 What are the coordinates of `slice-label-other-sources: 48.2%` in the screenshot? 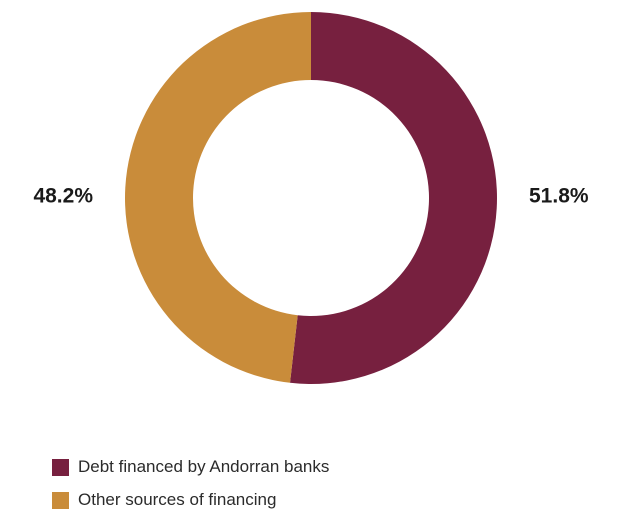 It's located at (63, 196).